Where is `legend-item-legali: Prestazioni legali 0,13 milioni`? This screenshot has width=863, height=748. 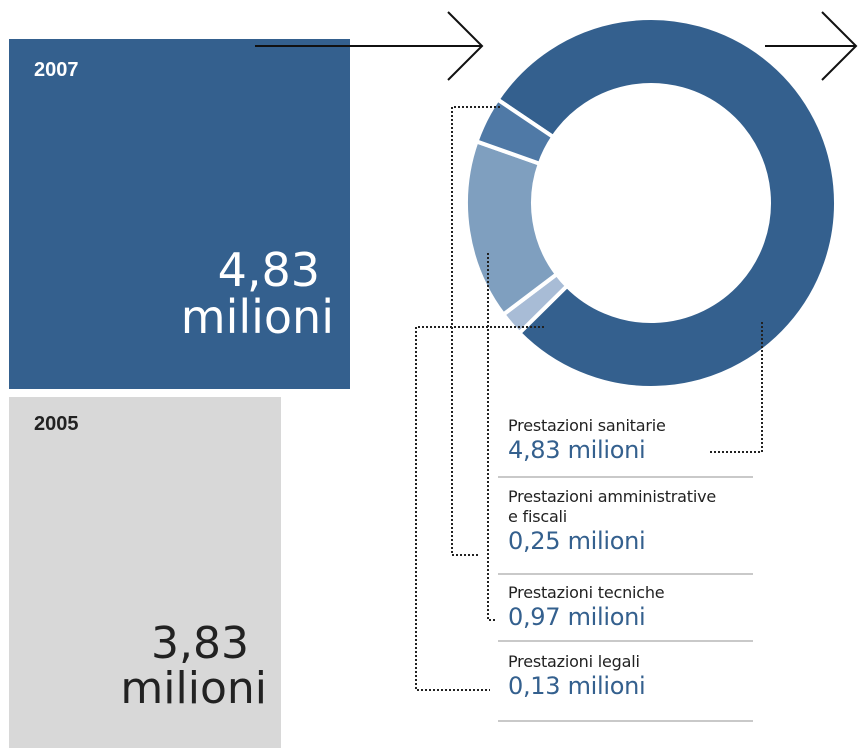
legend-item-legali: Prestazioni legali 0,13 milioni is located at coordinates (625, 687).